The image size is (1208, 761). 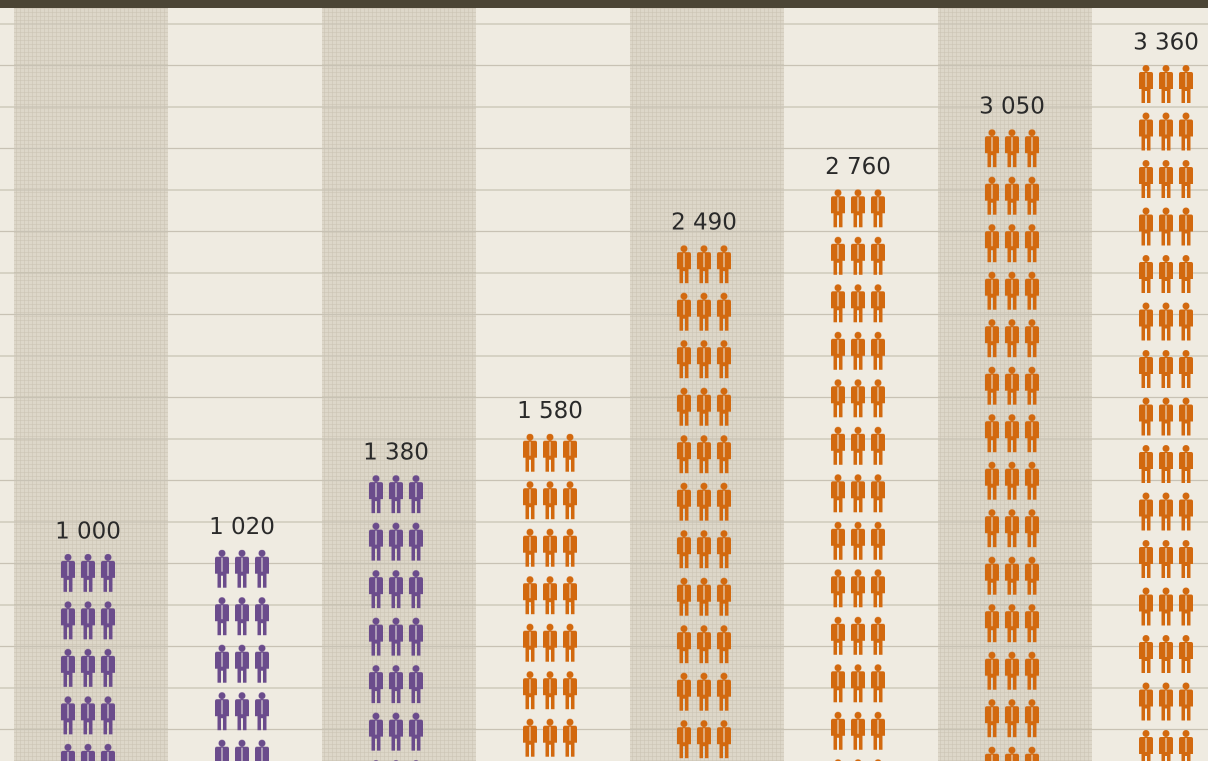 What do you see at coordinates (550, 411) in the screenshot?
I see `value-label: 1 580` at bounding box center [550, 411].